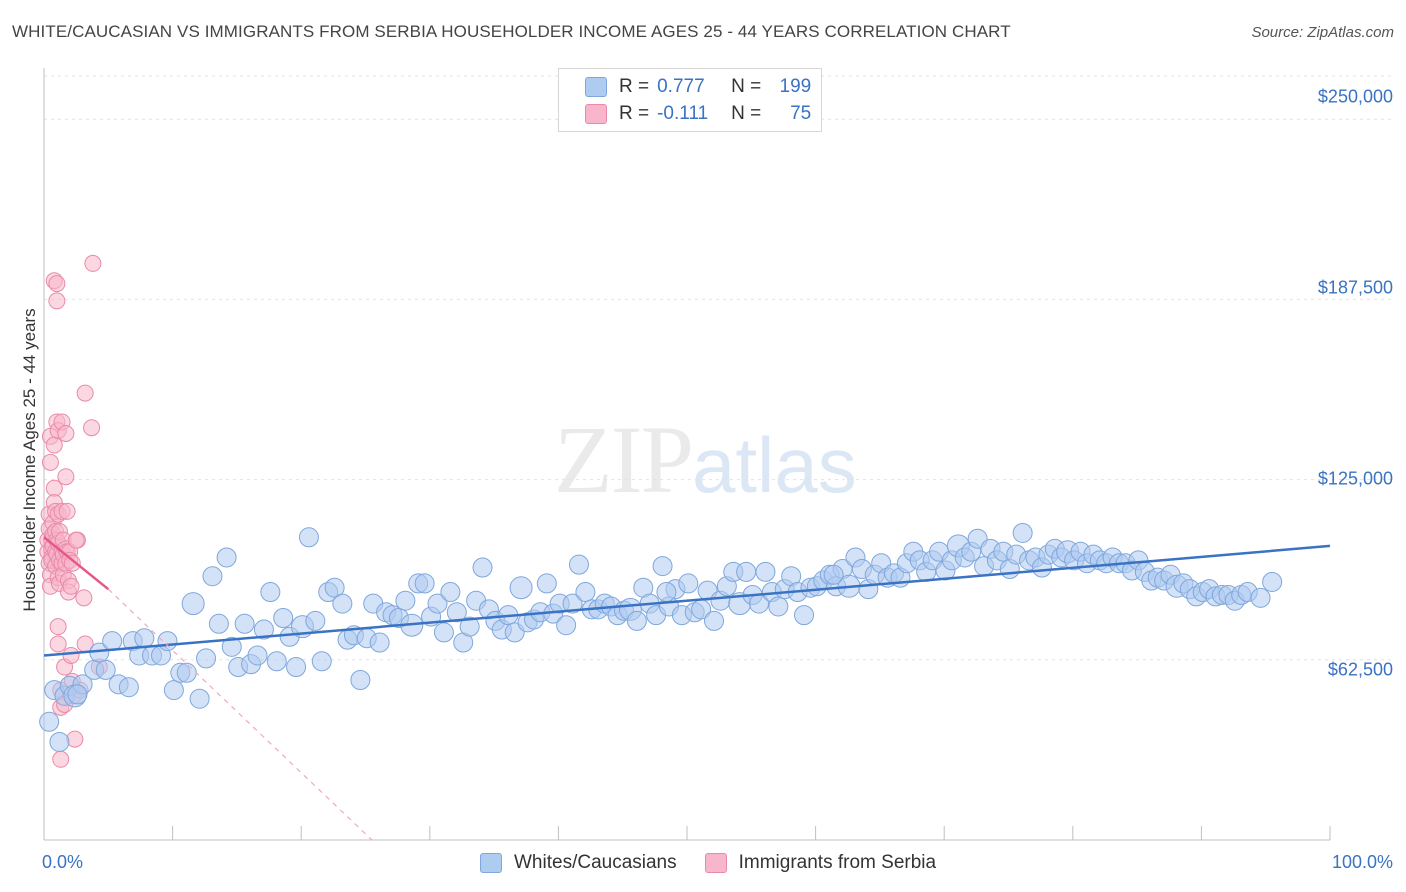 The height and width of the screenshot is (892, 1406). I want to click on legend-item-serbia: Immigrants from Serbia, so click(820, 863).